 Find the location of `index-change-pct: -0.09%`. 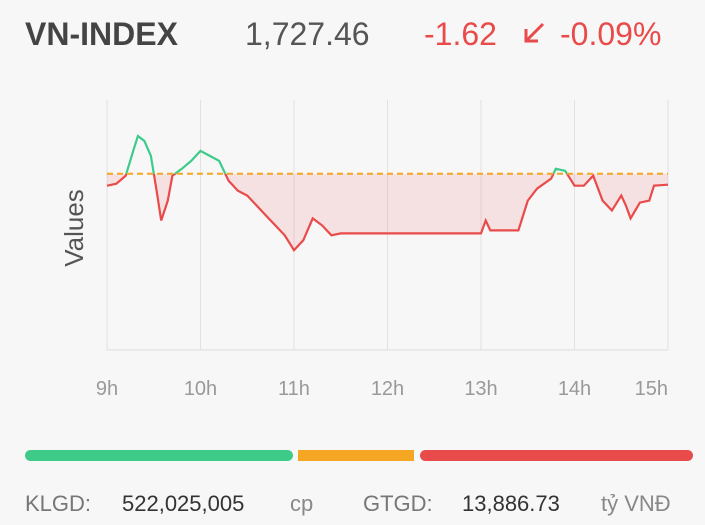

index-change-pct: -0.09% is located at coordinates (610, 34).